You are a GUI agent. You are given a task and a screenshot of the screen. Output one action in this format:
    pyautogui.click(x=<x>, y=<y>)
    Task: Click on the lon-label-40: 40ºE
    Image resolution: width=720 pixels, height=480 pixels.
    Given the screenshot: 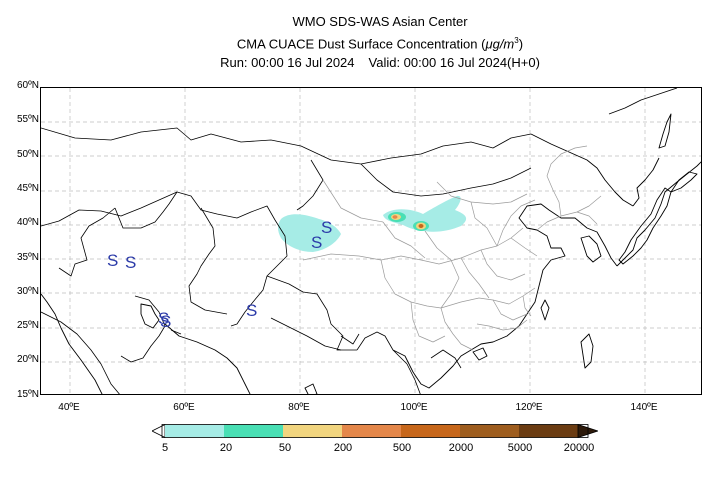 What is the action you would take?
    pyautogui.click(x=69, y=407)
    